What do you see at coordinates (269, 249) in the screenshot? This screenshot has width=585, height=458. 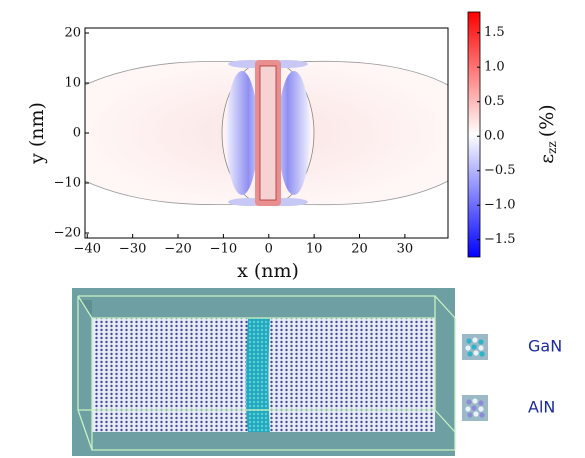 I see `x-tick-label: 0` at bounding box center [269, 249].